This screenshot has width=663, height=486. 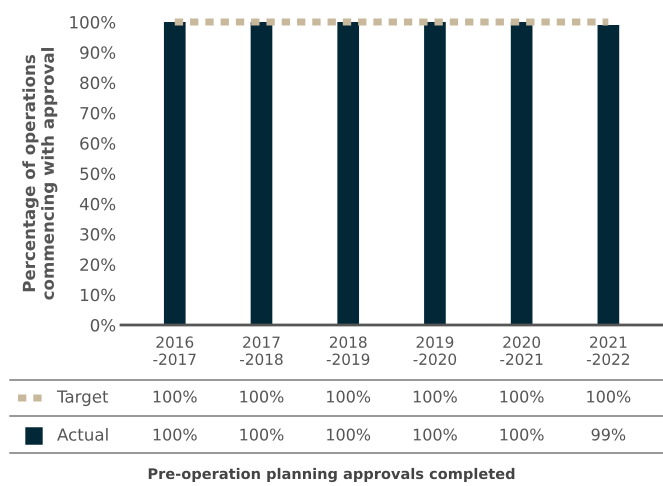 What do you see at coordinates (98, 83) in the screenshot?
I see `y-tick-label: 80%` at bounding box center [98, 83].